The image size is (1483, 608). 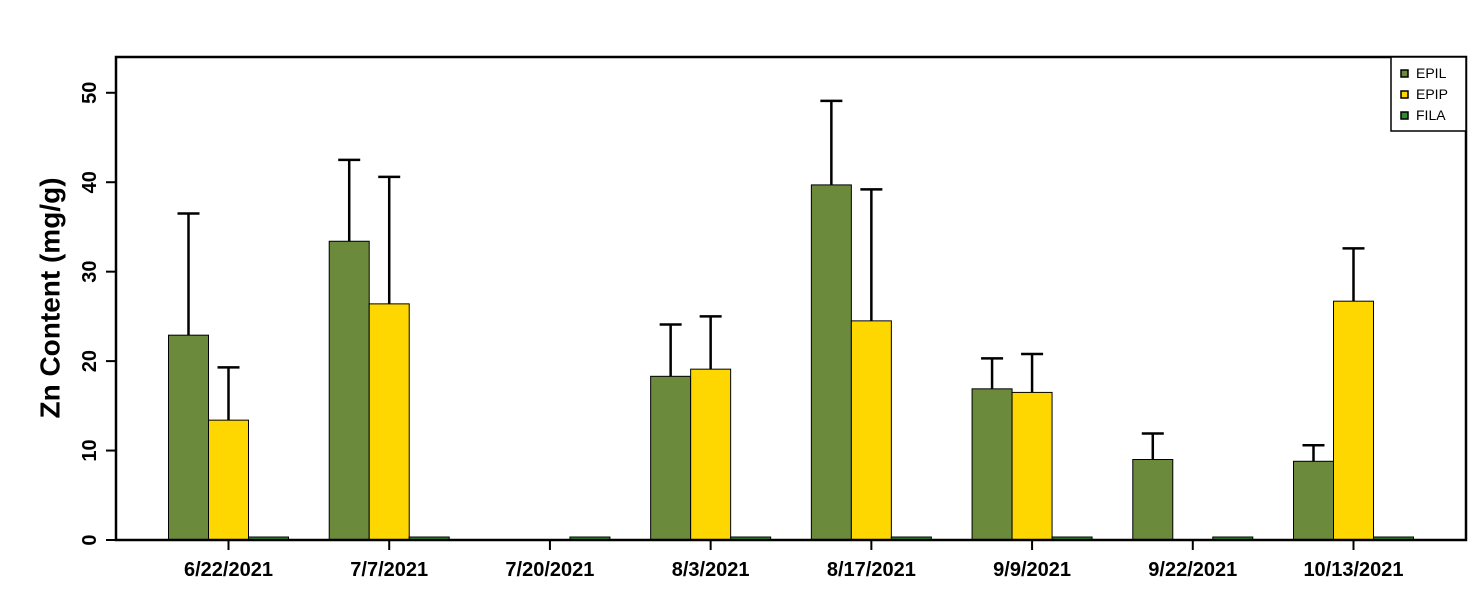 What do you see at coordinates (1432, 94) in the screenshot?
I see `legend-label-epip: EPIP` at bounding box center [1432, 94].